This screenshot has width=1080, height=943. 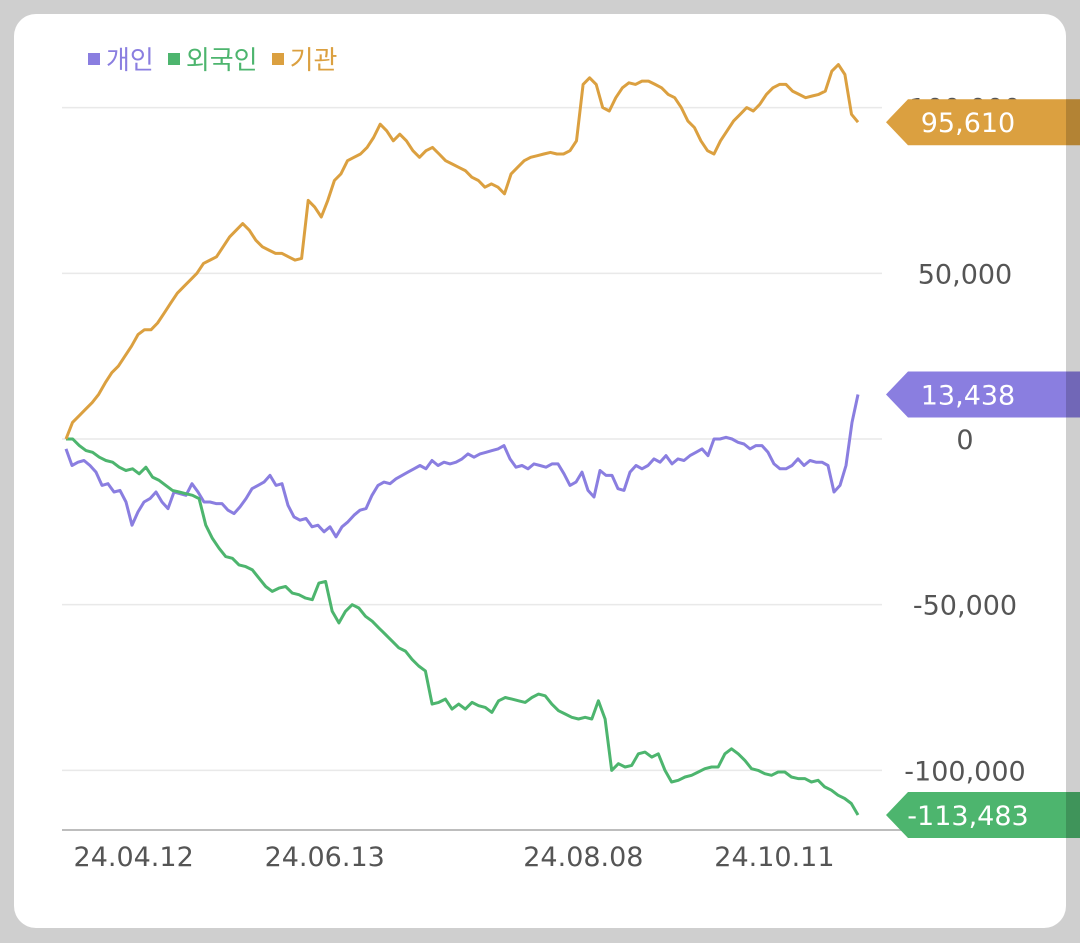 I want to click on legend-item-1: 외국인, so click(x=212, y=58).